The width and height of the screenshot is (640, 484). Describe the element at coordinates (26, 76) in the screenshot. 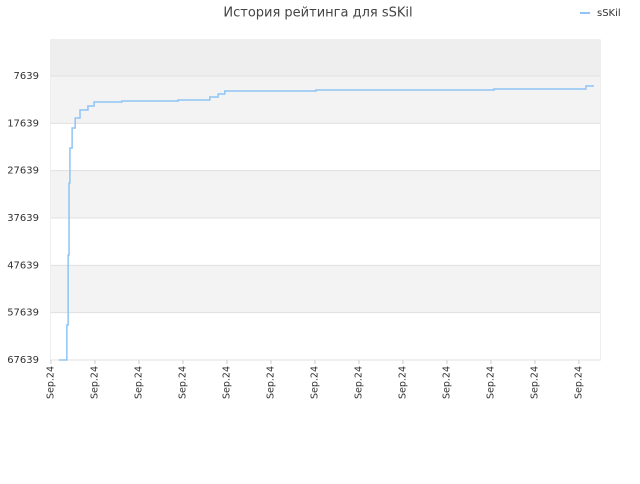

I see `y-tick-label: 7639` at that location.